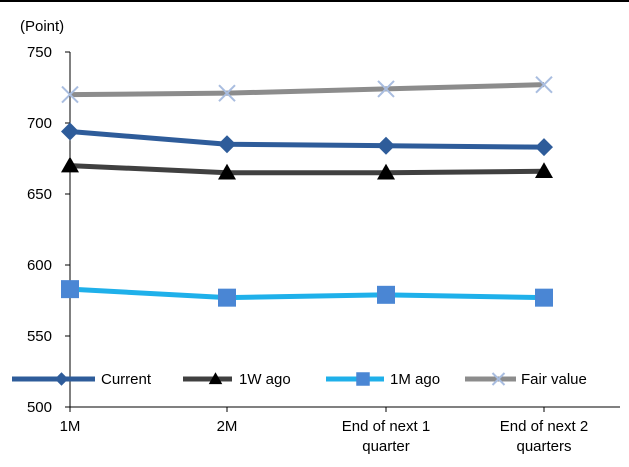 The image size is (629, 467). Describe the element at coordinates (82, 379) in the screenshot. I see `legend-item-current: Current` at that location.